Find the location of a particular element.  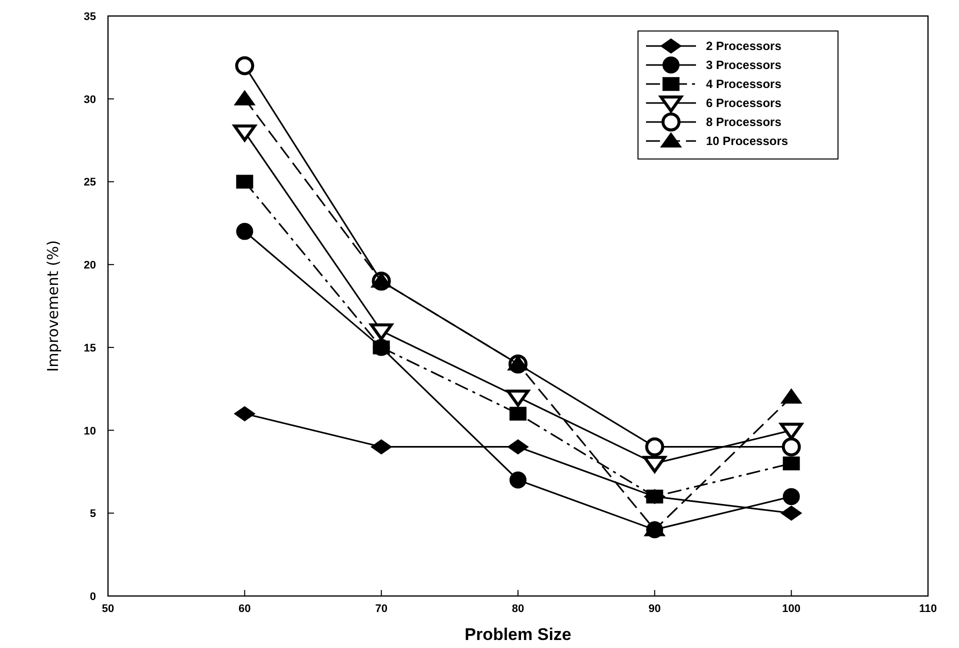

x-tick-label: 80 is located at coordinates (518, 609).